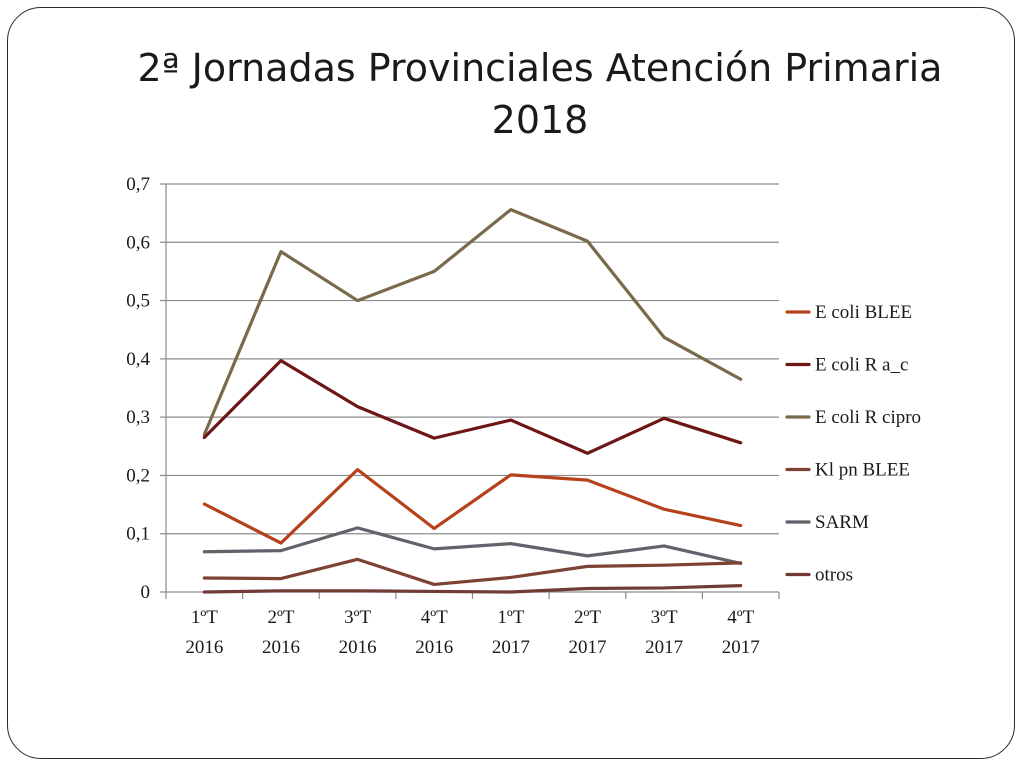 Image resolution: width=1024 pixels, height=768 pixels. I want to click on x-tick-label: 3ºT 2016, so click(358, 632).